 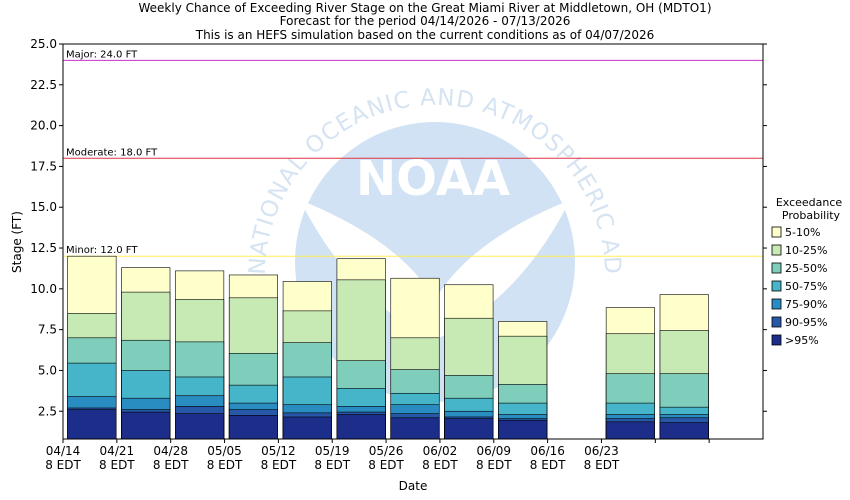 I want to click on x-tick-label-date: 05/05, so click(x=224, y=451).